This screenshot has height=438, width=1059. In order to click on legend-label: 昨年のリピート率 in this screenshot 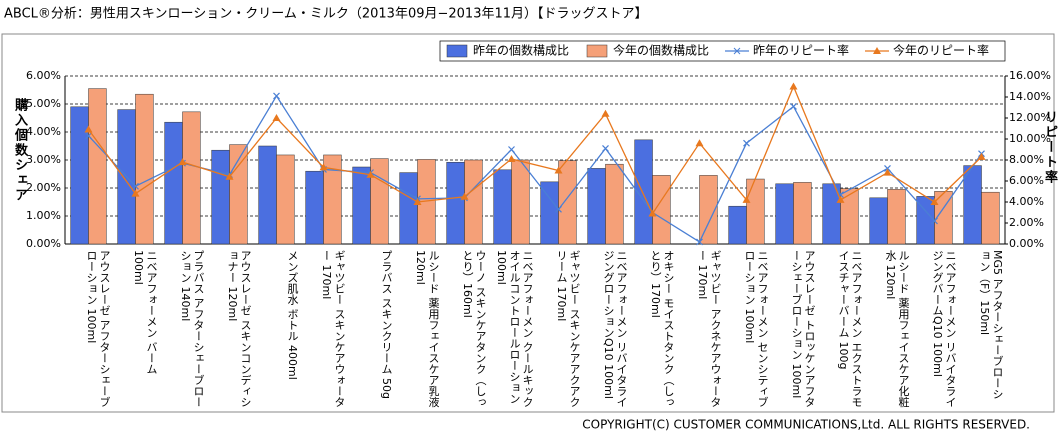, I will do `click(801, 50)`.